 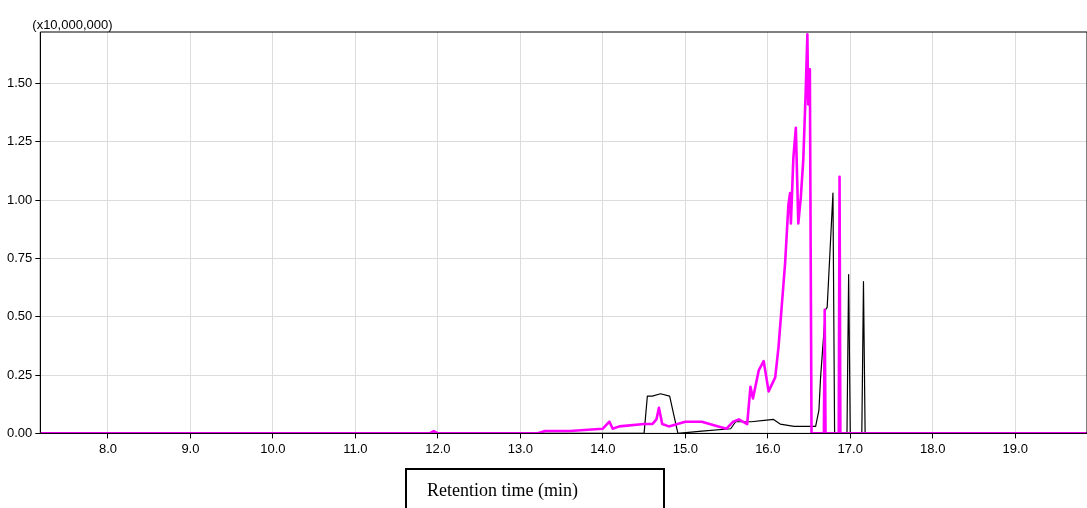 What do you see at coordinates (19, 374) in the screenshot?
I see `y-tick-label: 0.25` at bounding box center [19, 374].